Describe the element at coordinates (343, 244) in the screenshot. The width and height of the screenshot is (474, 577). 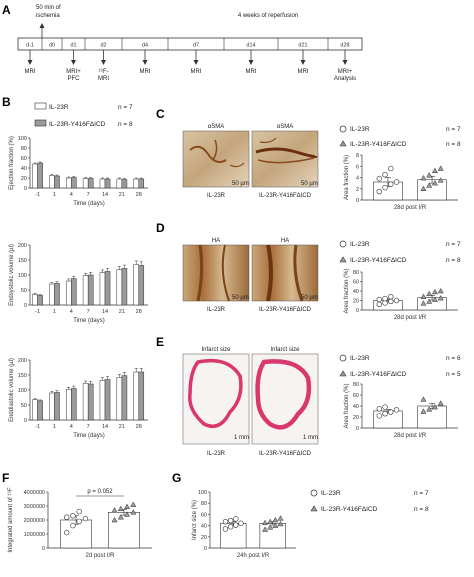
I see `legend-d-marker1` at that location.